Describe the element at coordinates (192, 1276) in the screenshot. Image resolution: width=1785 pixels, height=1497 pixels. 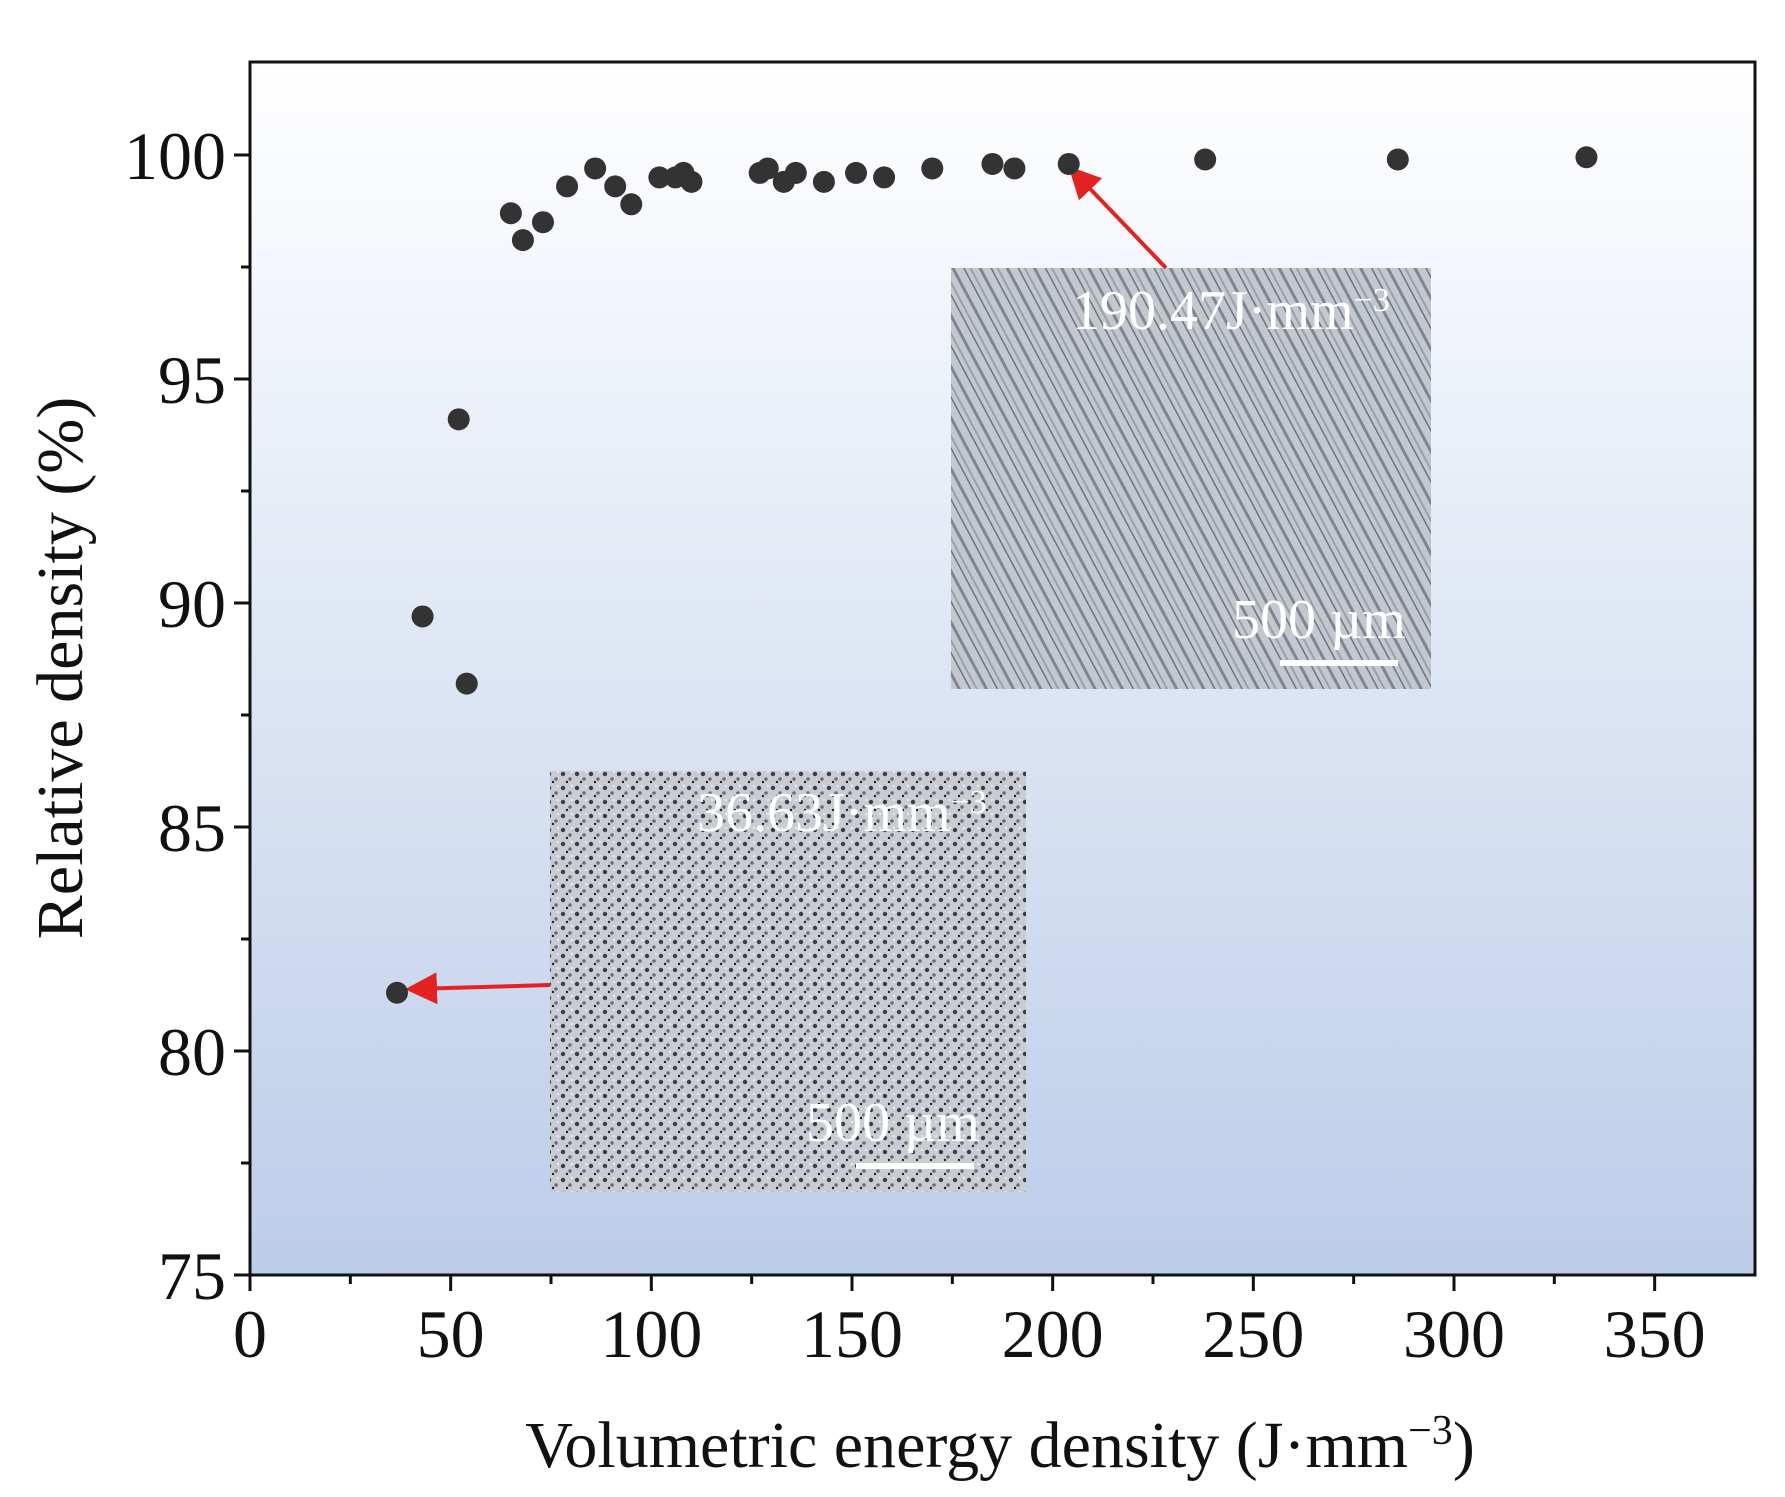
I see `y-tick-label: 75` at that location.